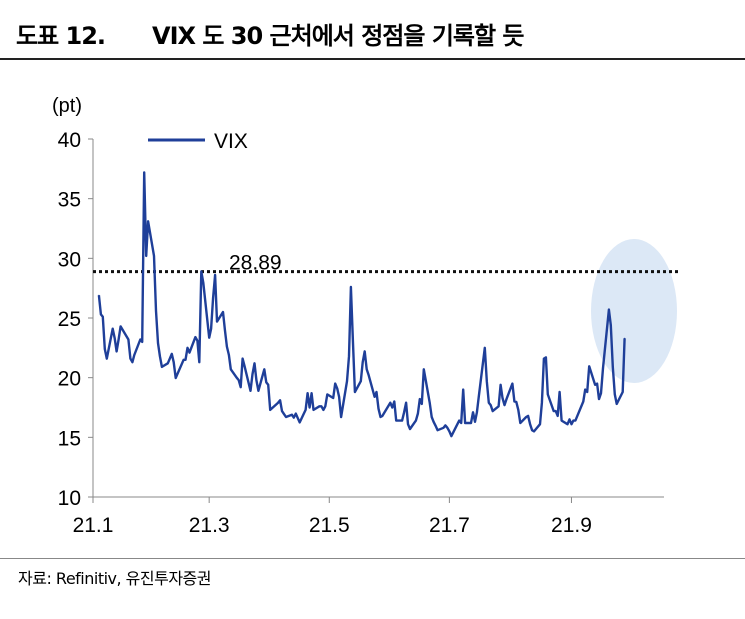 The width and height of the screenshot is (745, 619). What do you see at coordinates (69, 438) in the screenshot?
I see `y-tick-label: 15` at bounding box center [69, 438].